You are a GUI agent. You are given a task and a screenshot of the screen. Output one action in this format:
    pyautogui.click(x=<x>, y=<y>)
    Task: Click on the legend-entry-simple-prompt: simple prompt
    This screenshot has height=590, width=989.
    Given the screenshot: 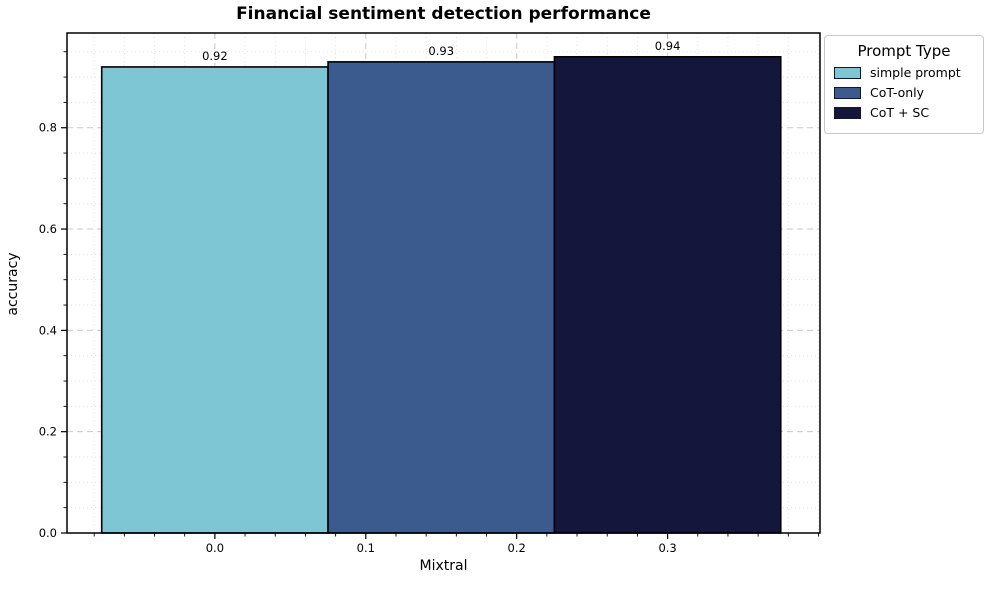 What is the action you would take?
    pyautogui.click(x=904, y=72)
    